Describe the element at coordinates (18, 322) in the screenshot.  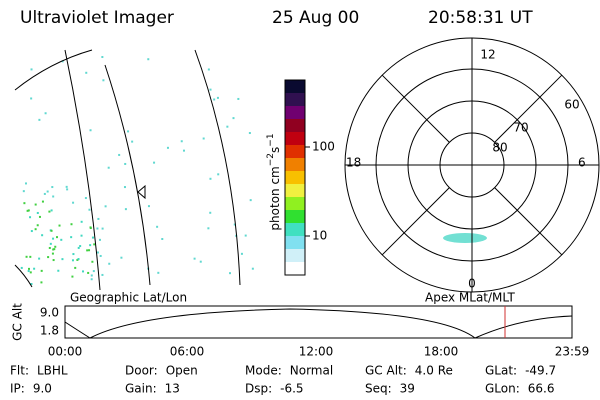
I see `y-axis-label: GC Alt` at that location.